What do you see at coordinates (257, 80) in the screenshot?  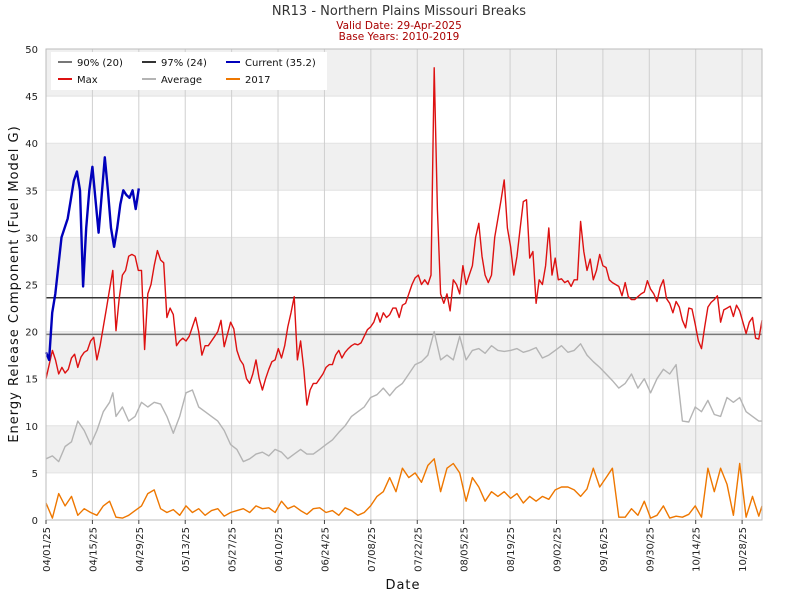 I see `legend-label-2017: 2017` at bounding box center [257, 80].